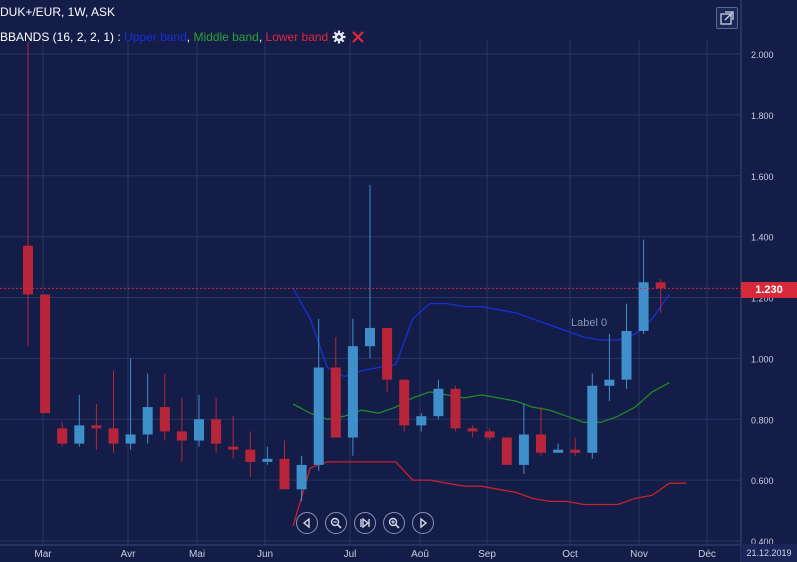  I want to click on zoom-out-button, so click(336, 523).